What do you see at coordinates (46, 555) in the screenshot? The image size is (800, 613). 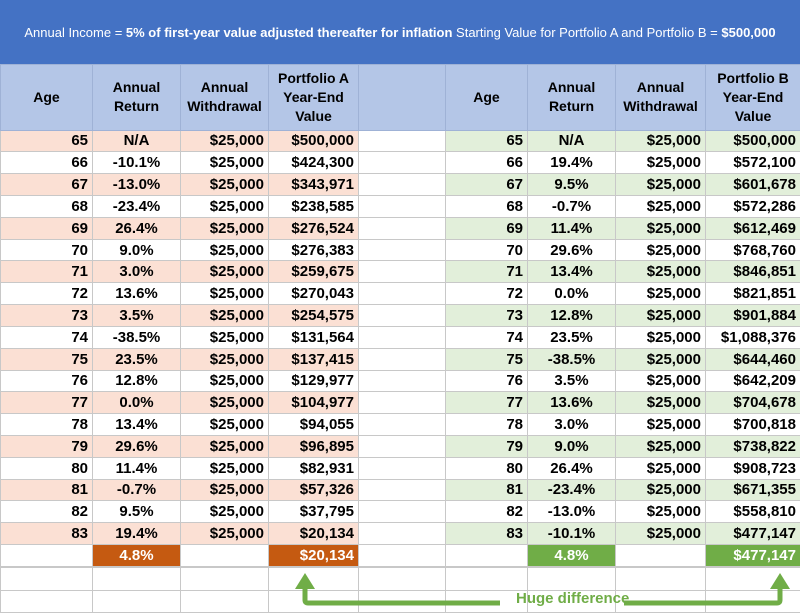 I see `totals-blank-cell` at bounding box center [46, 555].